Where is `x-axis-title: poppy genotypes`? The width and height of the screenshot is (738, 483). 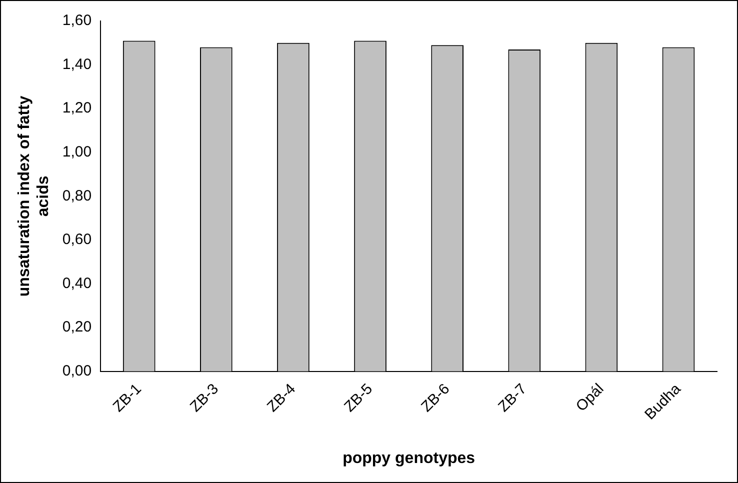 x-axis-title: poppy genotypes is located at coordinates (409, 458).